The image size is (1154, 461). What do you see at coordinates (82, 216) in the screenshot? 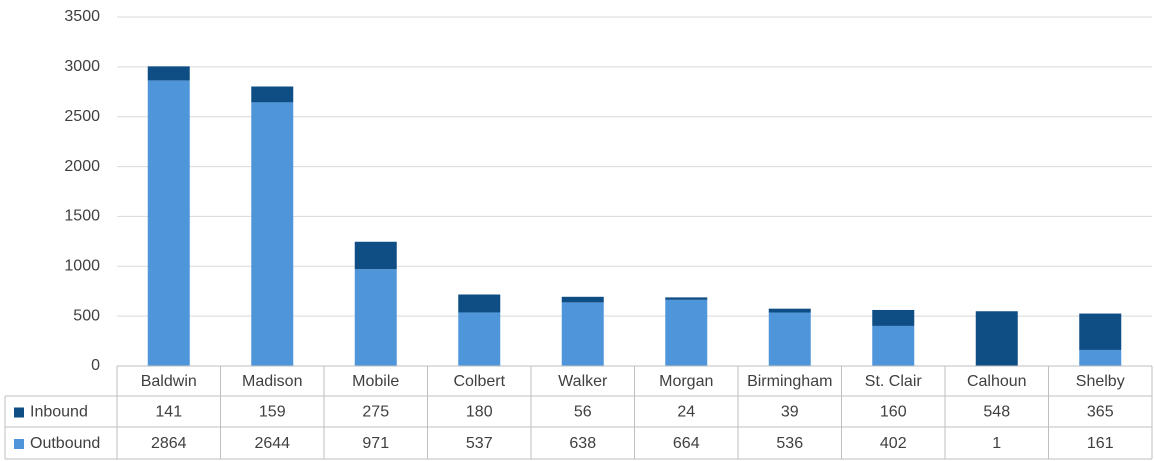
I see `y-tick-label: 1500` at bounding box center [82, 216].